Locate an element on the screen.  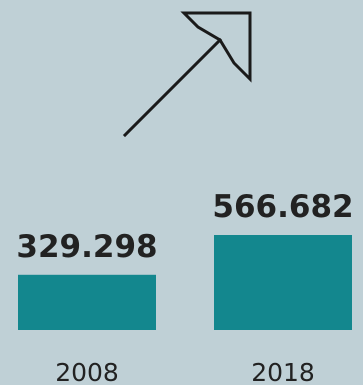
bar-2018 is located at coordinates (283, 282).